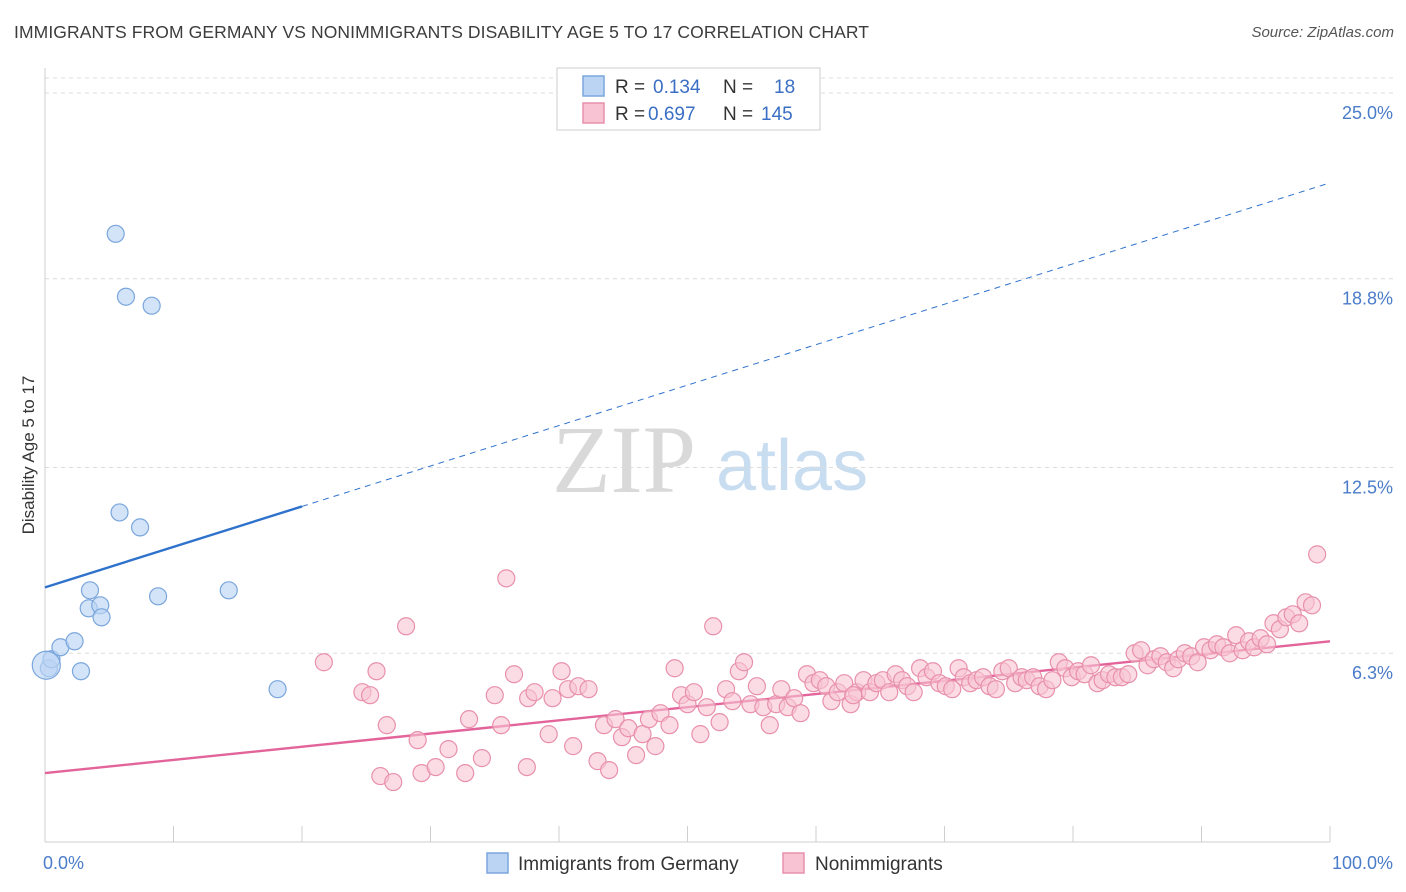  I want to click on y-axis-label: Disability Age 5 to 17, so click(28, 455).